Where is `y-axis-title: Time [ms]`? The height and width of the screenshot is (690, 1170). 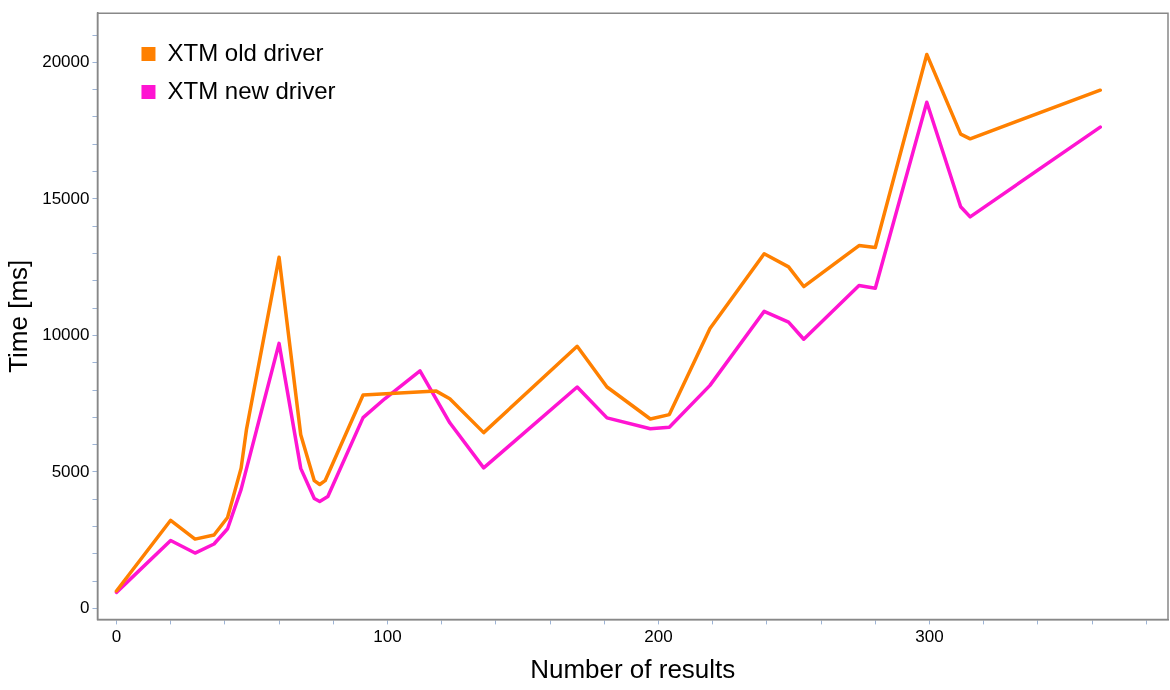 y-axis-title: Time [ms] is located at coordinates (17, 316).